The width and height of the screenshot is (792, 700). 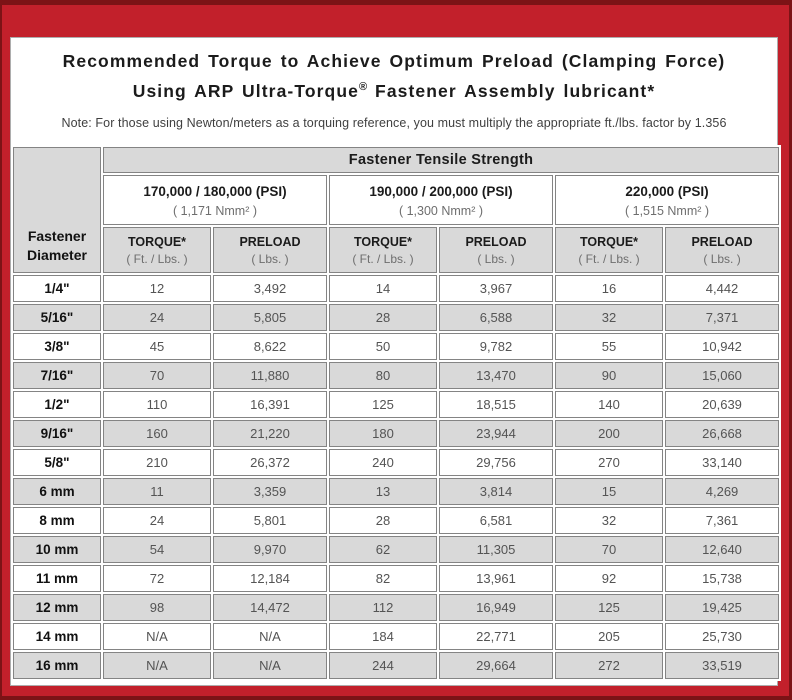 What do you see at coordinates (396, 607) in the screenshot?
I see `table-row: 12 mm 98 14,472 112 16,949 125 19,425` at bounding box center [396, 607].